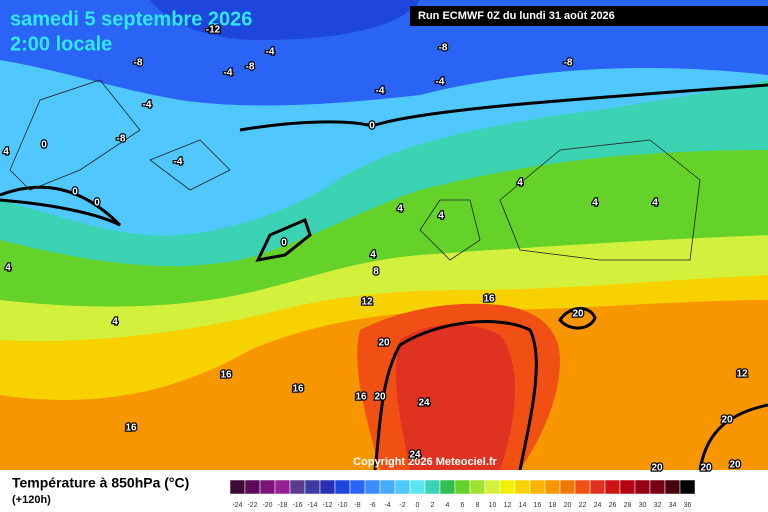 This screenshot has width=768, height=512. Describe the element at coordinates (568, 505) in the screenshot. I see `legend-tick-label: 20` at that location.